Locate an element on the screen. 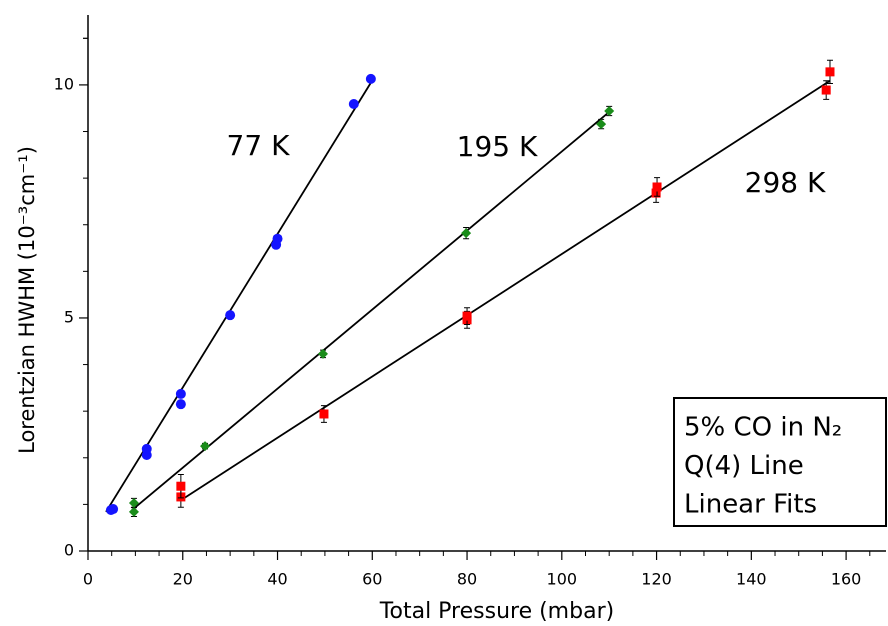 This screenshot has width=888, height=626. x-tick-label: 40 is located at coordinates (277, 579).